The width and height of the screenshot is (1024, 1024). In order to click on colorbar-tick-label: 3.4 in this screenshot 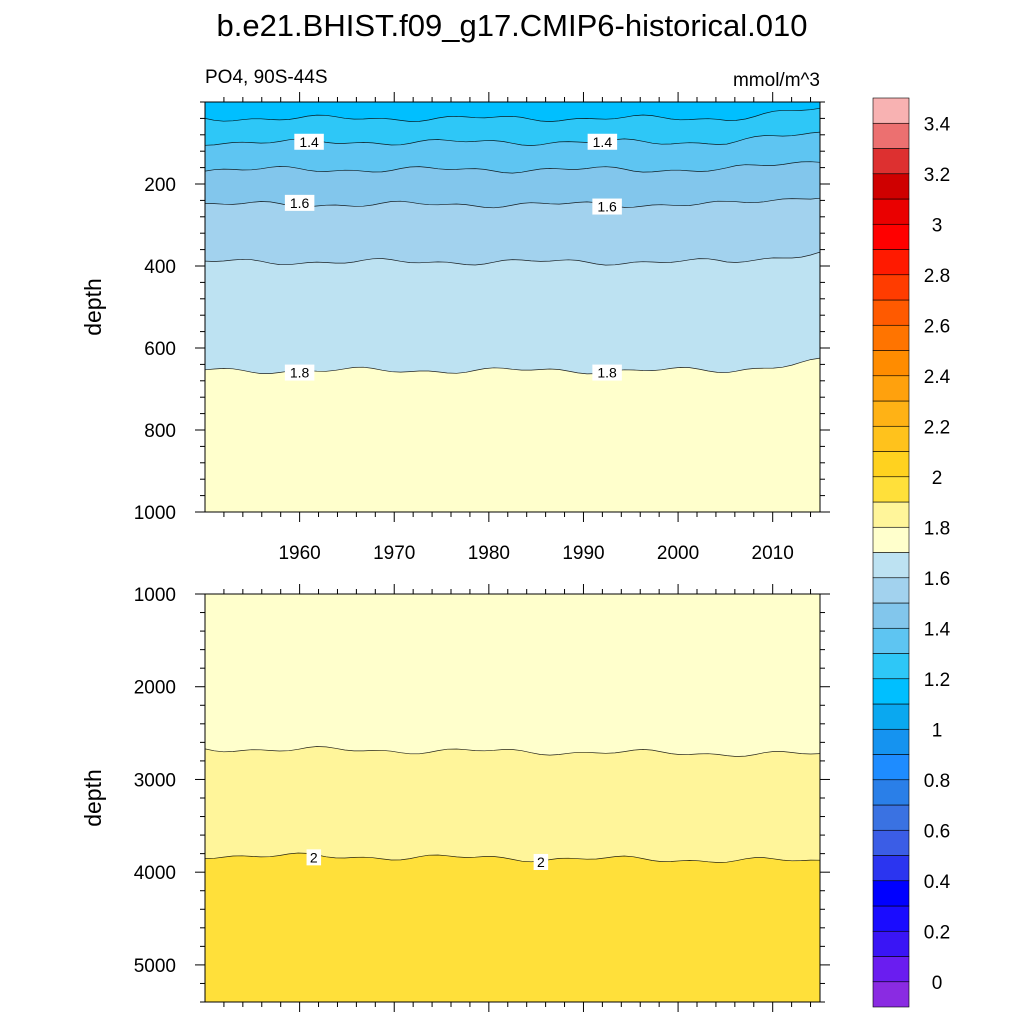, I will do `click(937, 124)`.